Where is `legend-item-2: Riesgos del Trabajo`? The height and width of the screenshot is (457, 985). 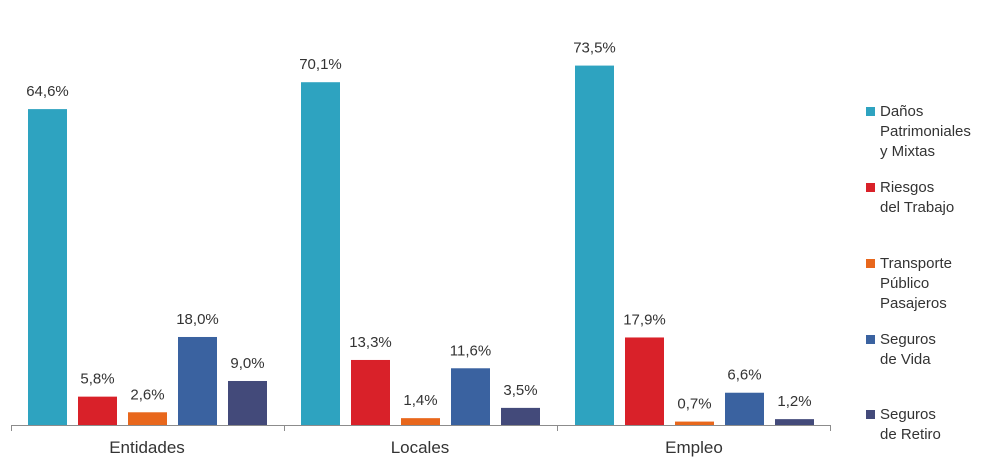
legend-item-2: Riesgos del Trabajo is located at coordinates (910, 198).